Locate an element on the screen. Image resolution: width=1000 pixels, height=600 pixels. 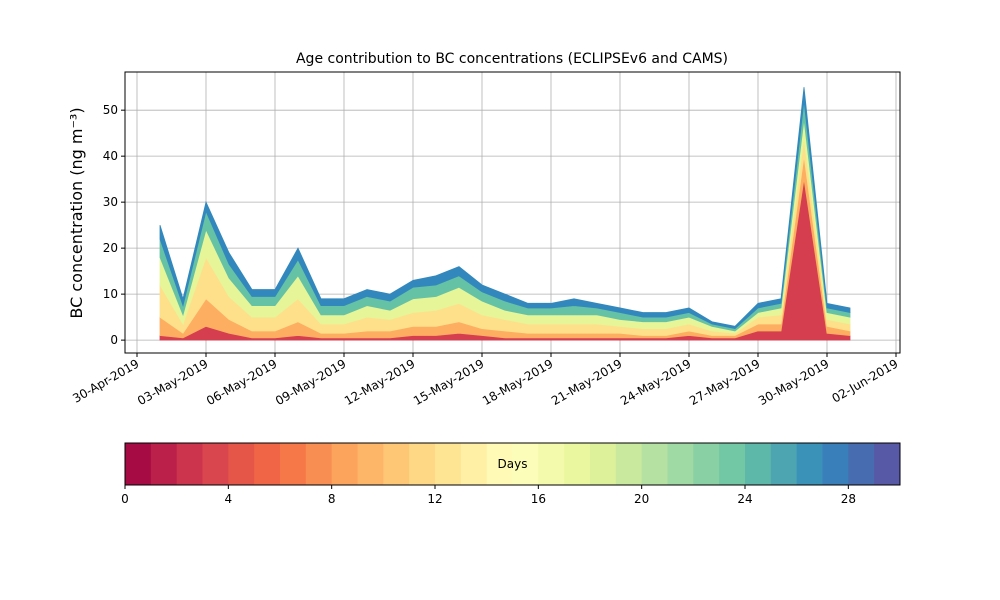
x-tick-label: 15-May-2019 is located at coordinates (448, 382).